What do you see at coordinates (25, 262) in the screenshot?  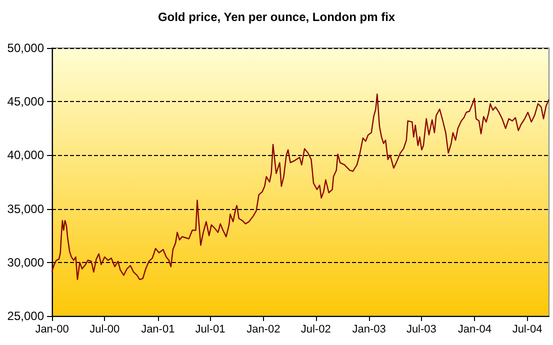 I see `y-tick-label: 30,000` at bounding box center [25, 262].